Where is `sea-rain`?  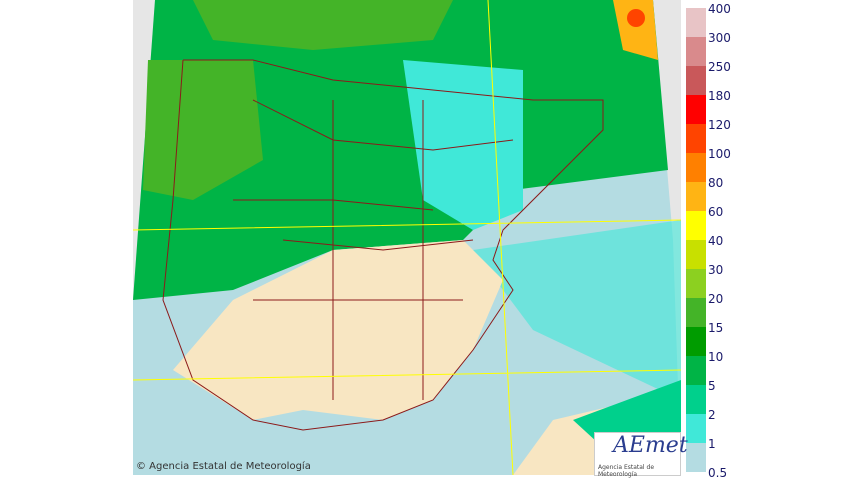 sea-rain is located at coordinates (577, 310).